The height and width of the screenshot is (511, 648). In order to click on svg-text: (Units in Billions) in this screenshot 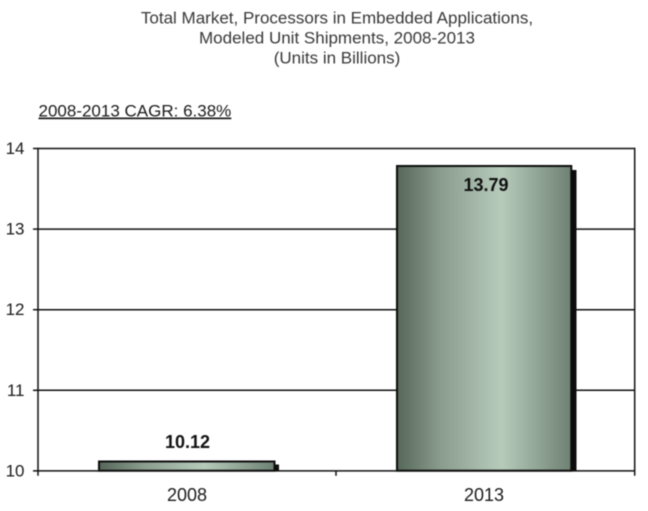, I will do `click(337, 58)`.